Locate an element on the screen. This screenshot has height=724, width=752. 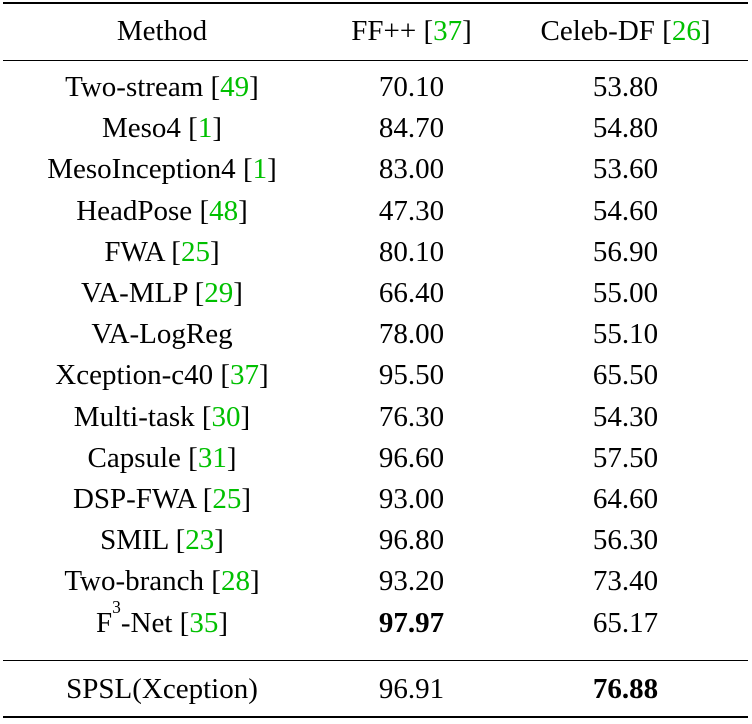
ff-cell: 93.00 is located at coordinates (411, 499).